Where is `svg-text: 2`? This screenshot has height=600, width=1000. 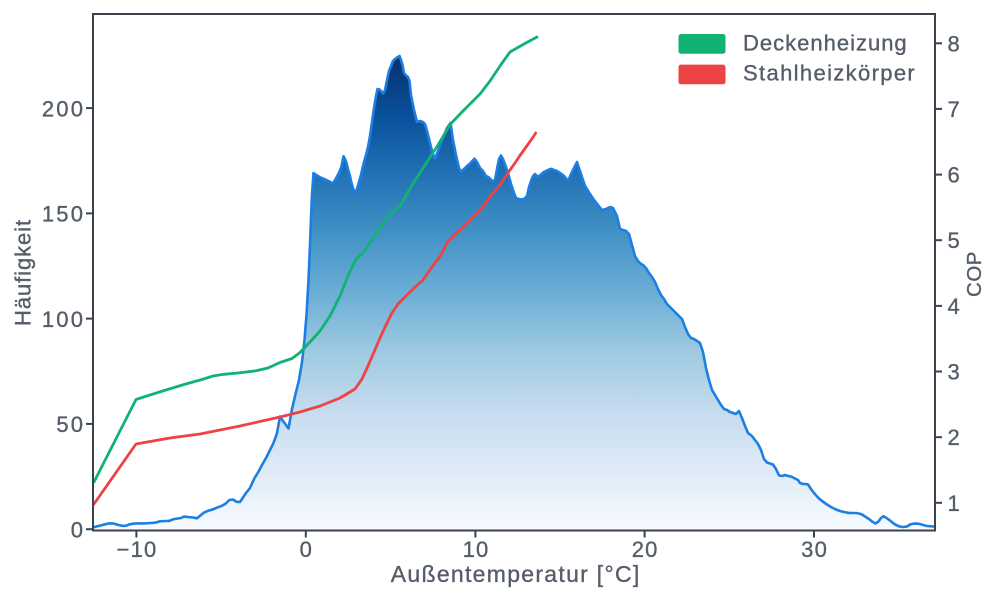 svg-text: 2 is located at coordinates (954, 437).